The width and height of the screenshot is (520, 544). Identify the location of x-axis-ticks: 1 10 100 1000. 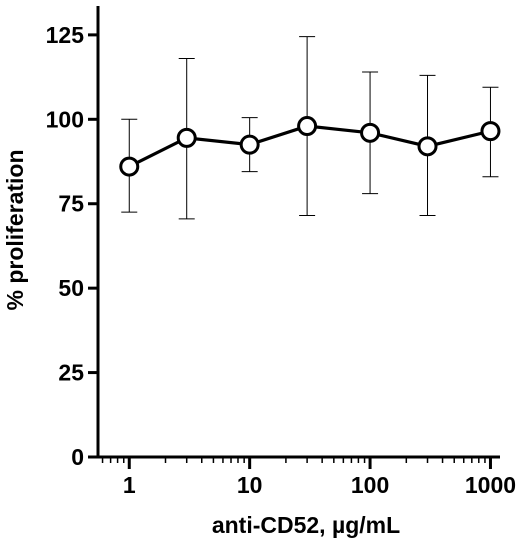
(308, 477).